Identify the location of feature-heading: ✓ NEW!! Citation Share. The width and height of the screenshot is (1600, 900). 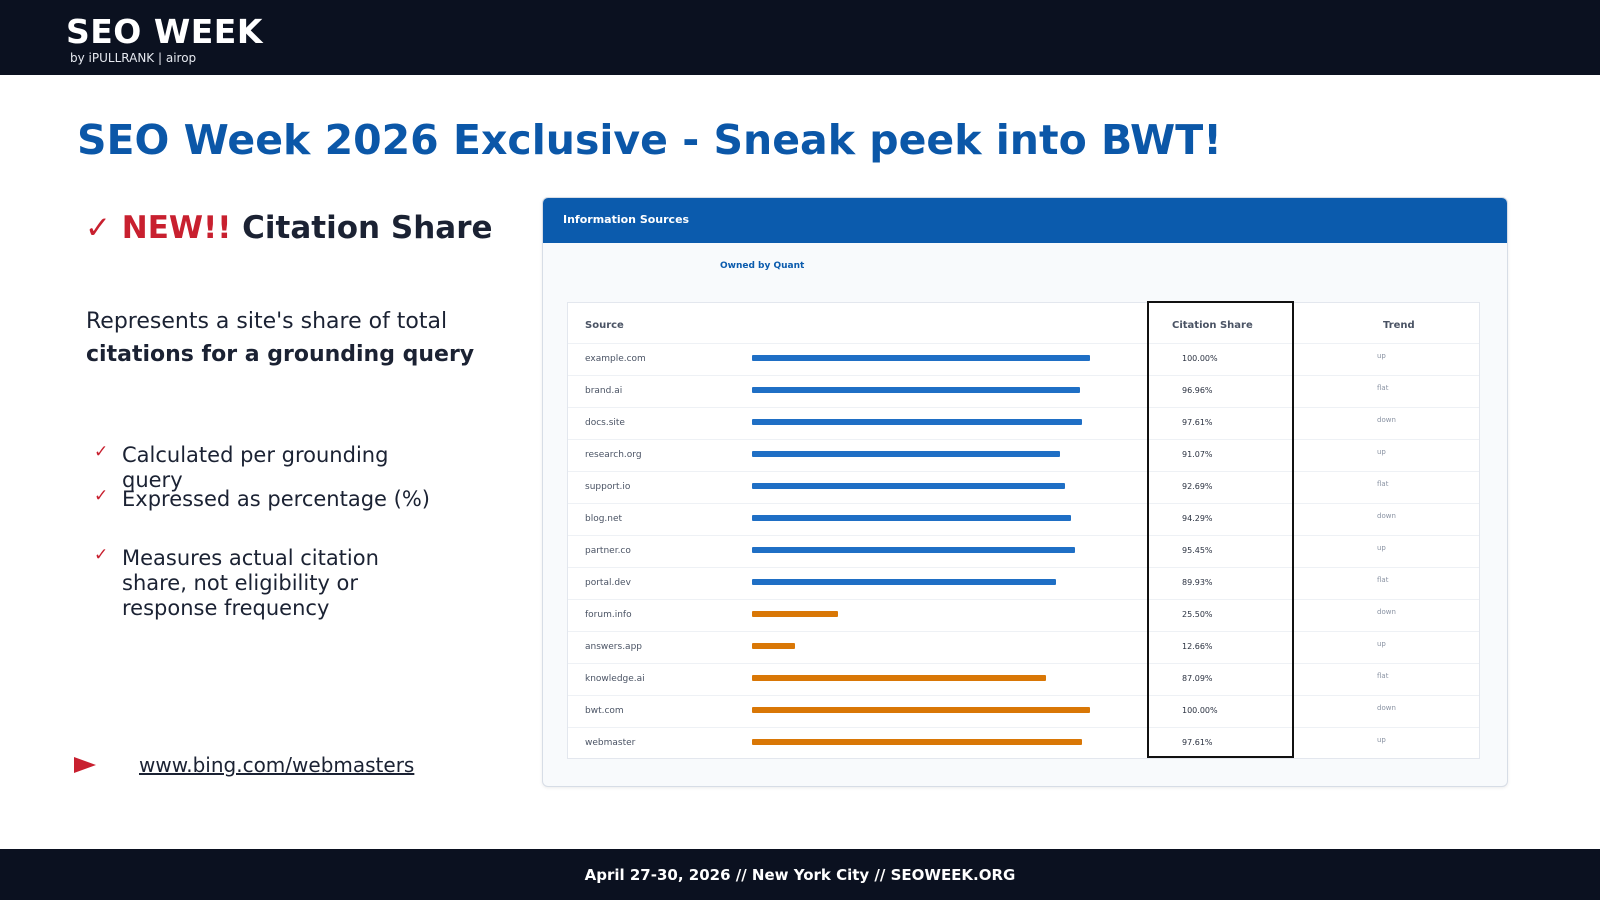
(289, 228).